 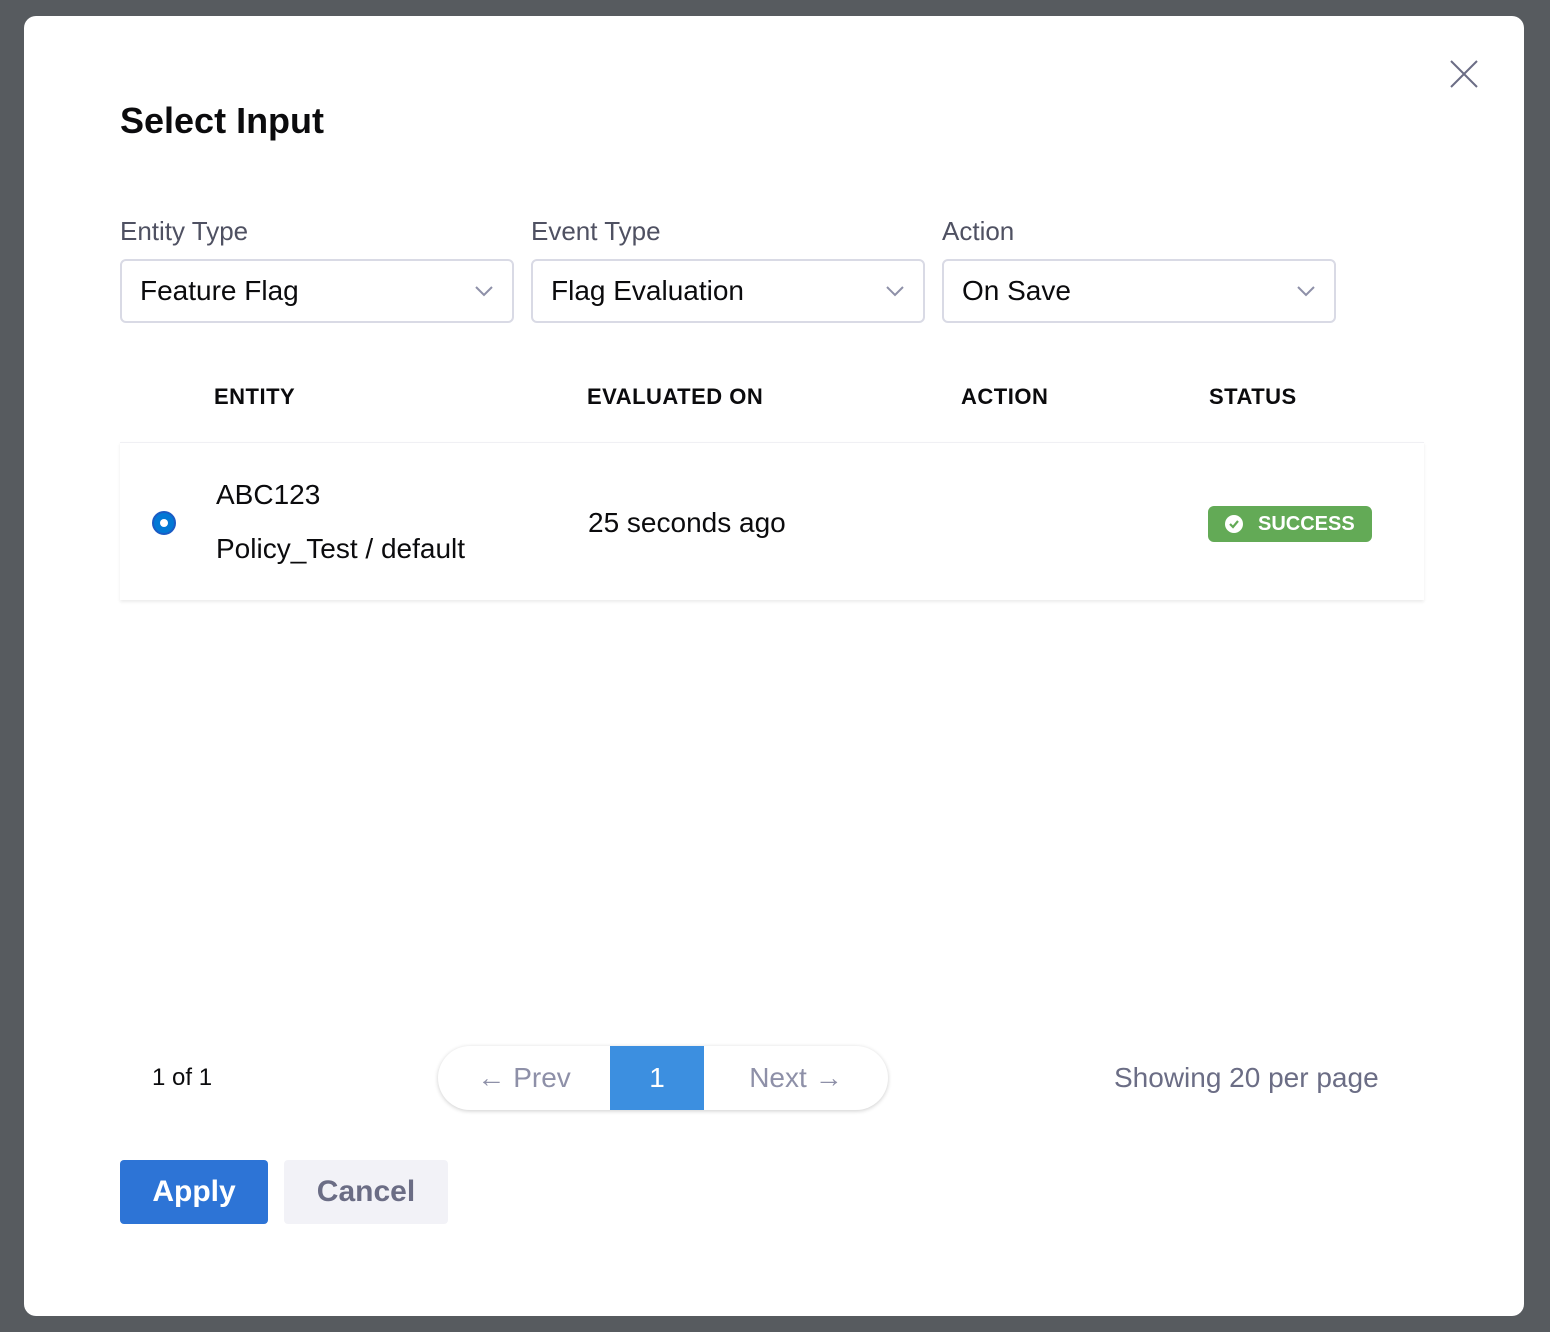 I want to click on action-value: On Save, so click(x=1016, y=290).